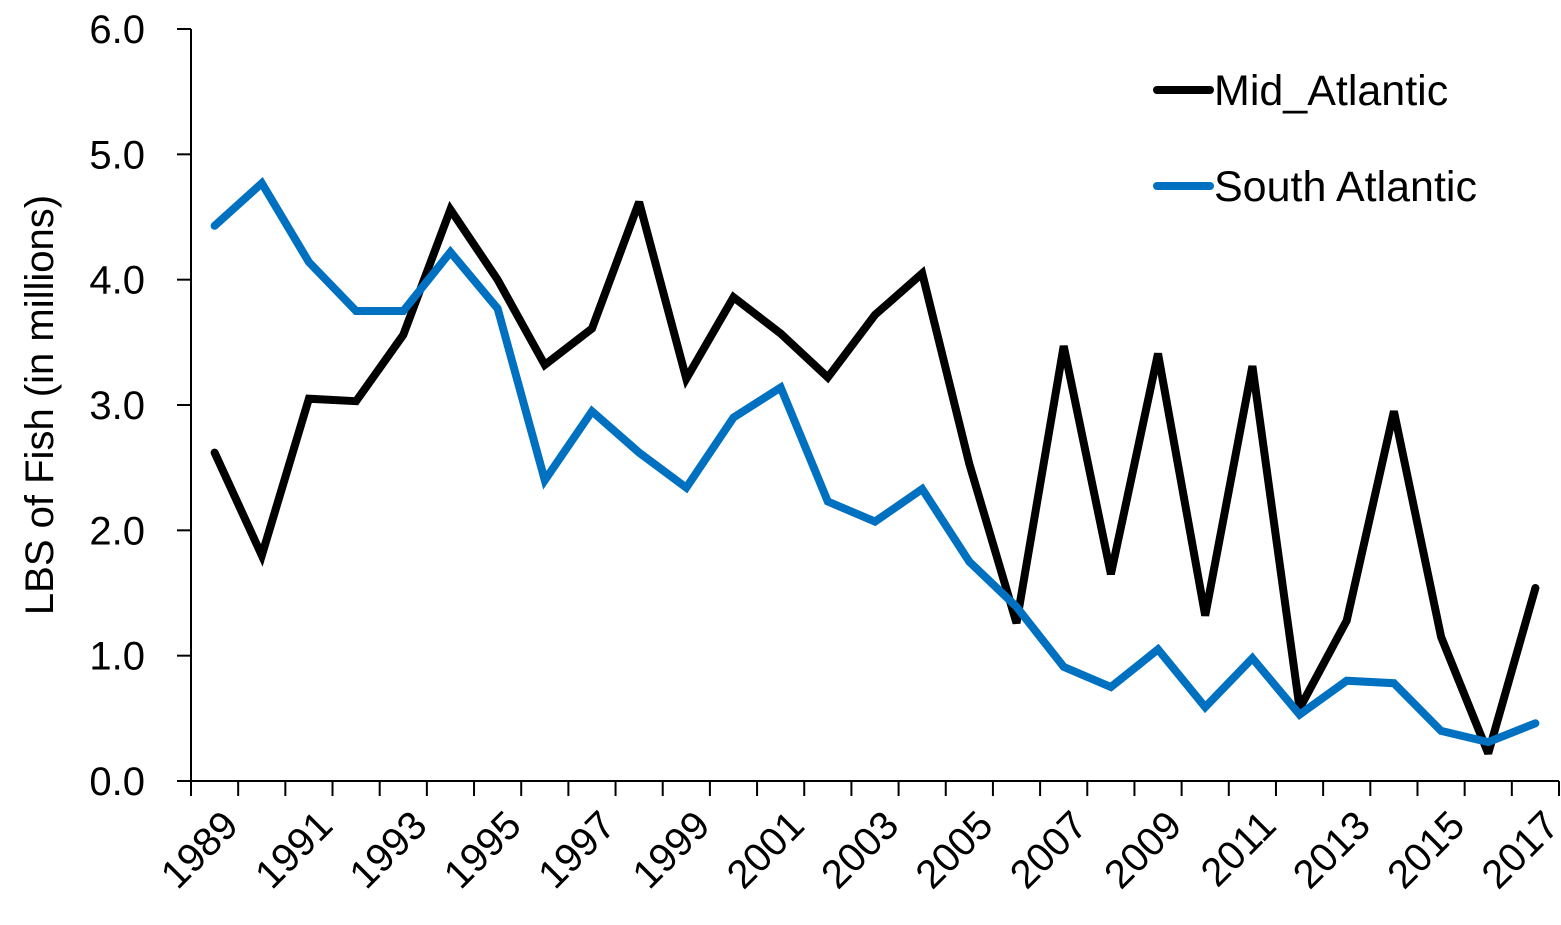  I want to click on legend-label: Mid_Atlantic, so click(1331, 91).